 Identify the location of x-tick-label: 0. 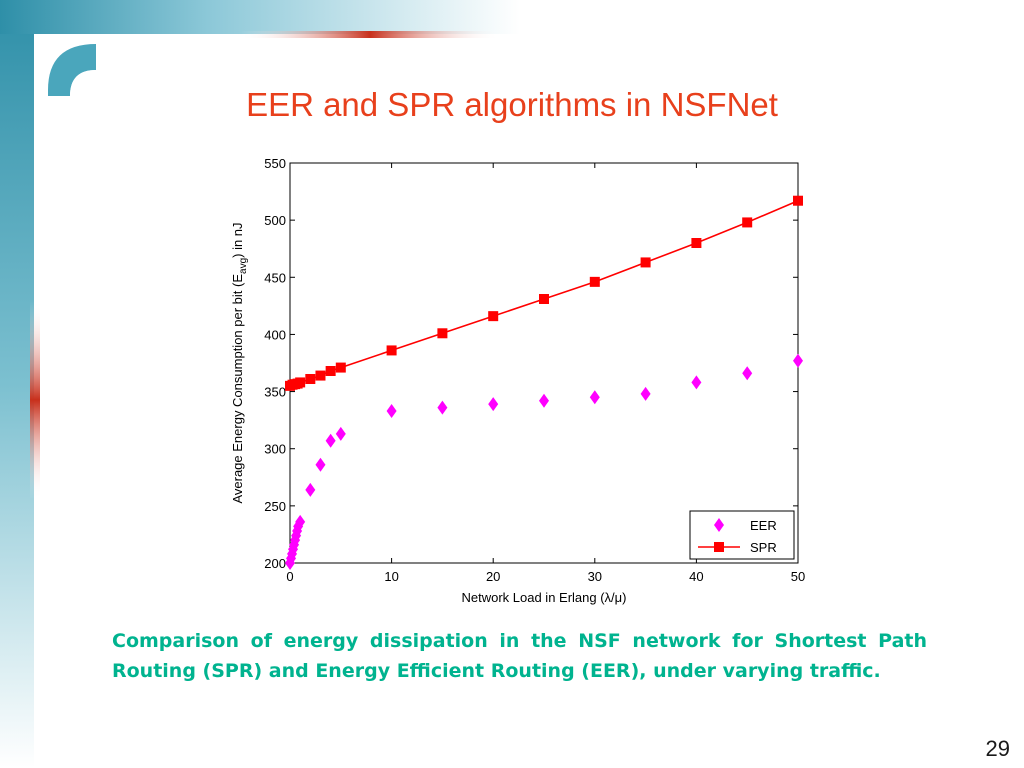
(289, 576).